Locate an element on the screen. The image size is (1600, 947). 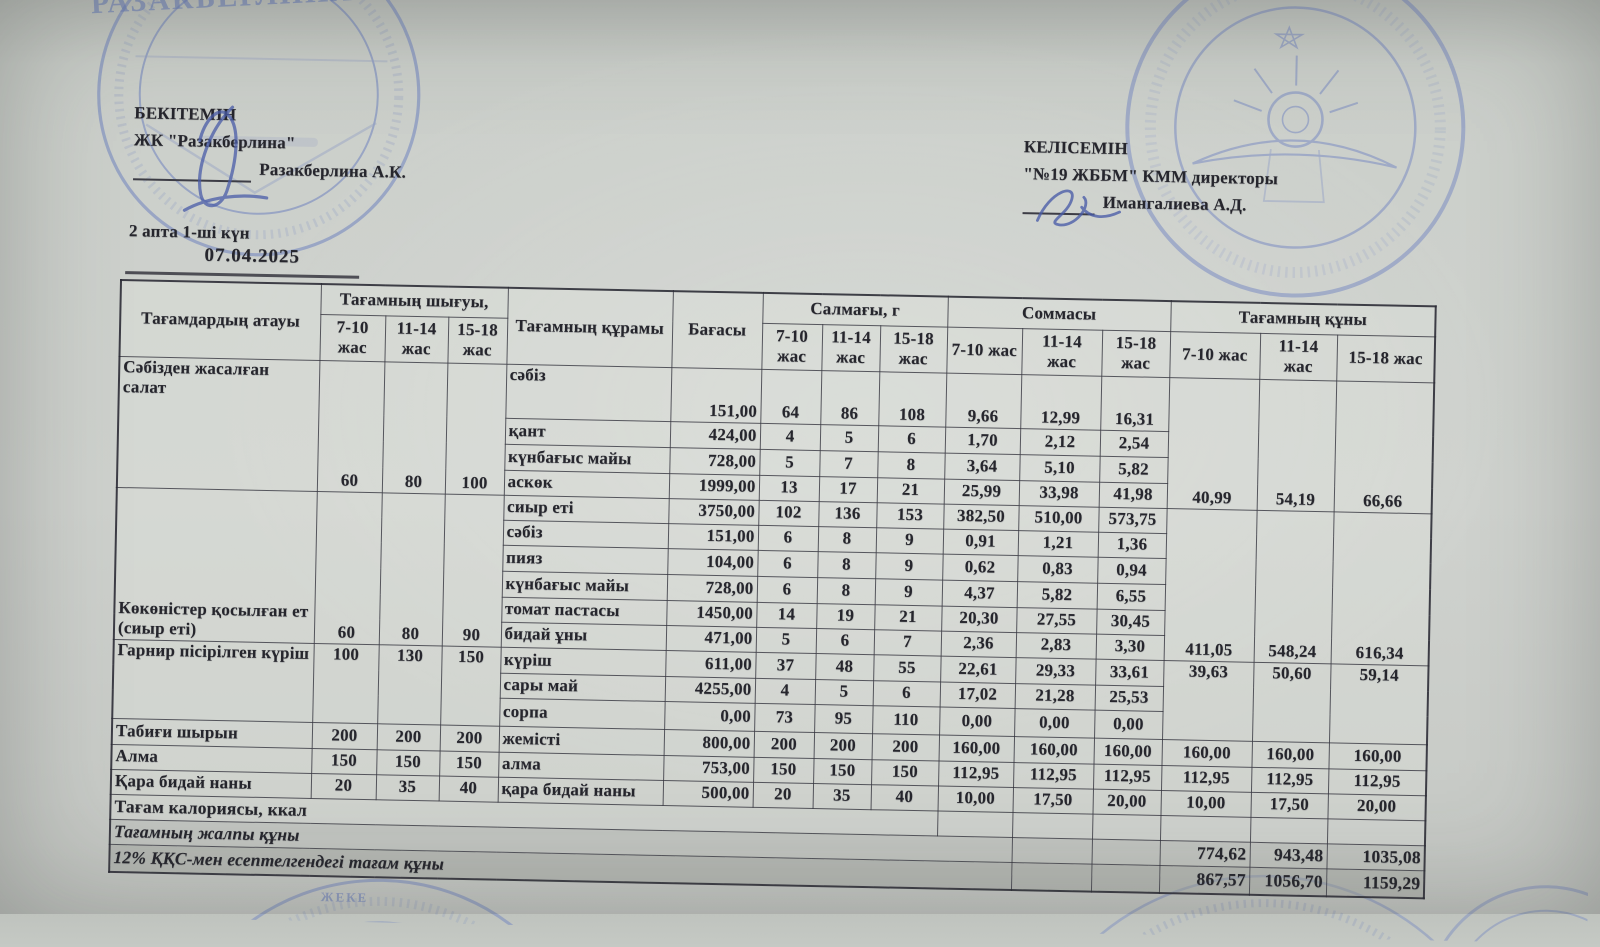
col-output-age1: 7-10 жас is located at coordinates (352, 338).